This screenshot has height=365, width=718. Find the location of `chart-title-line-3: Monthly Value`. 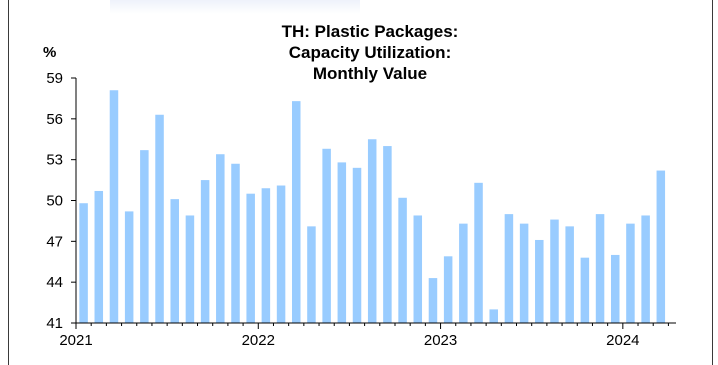

chart-title-line-3: Monthly Value is located at coordinates (370, 73).